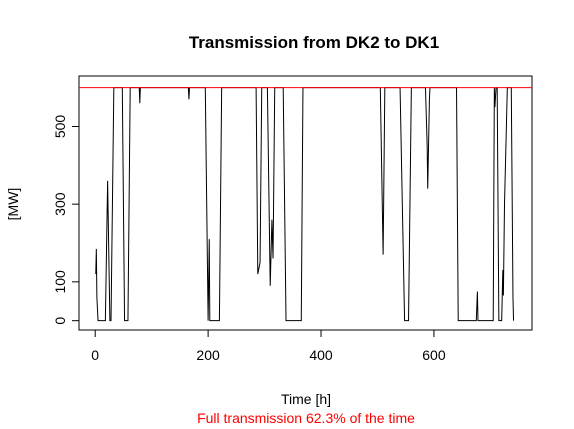 The height and width of the screenshot is (429, 574). I want to click on chart-title: Transmission from DK2 to DK1, so click(314, 42).